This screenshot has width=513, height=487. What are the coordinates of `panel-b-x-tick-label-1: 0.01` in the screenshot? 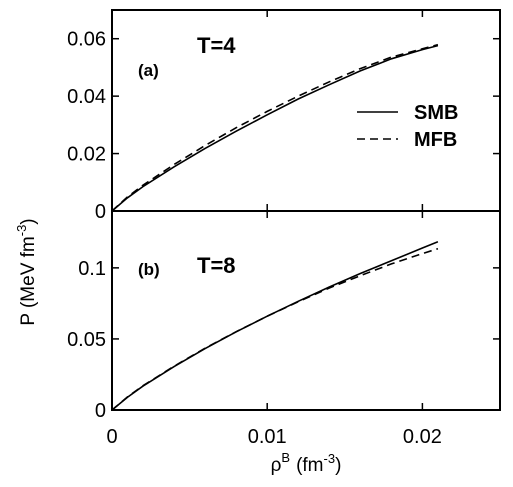 It's located at (267, 437).